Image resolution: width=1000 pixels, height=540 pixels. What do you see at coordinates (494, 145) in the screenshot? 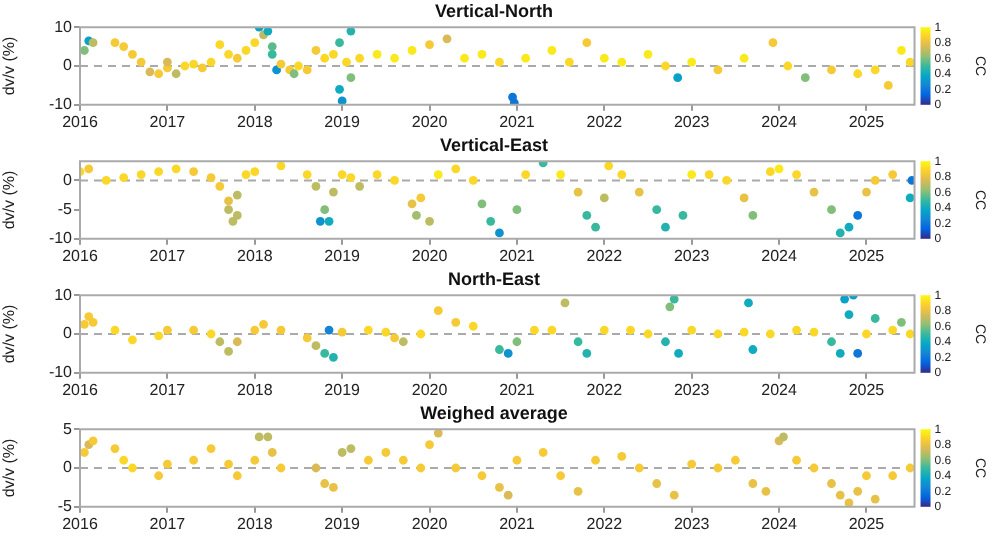
I see `chart-title: Vertical-East` at bounding box center [494, 145].